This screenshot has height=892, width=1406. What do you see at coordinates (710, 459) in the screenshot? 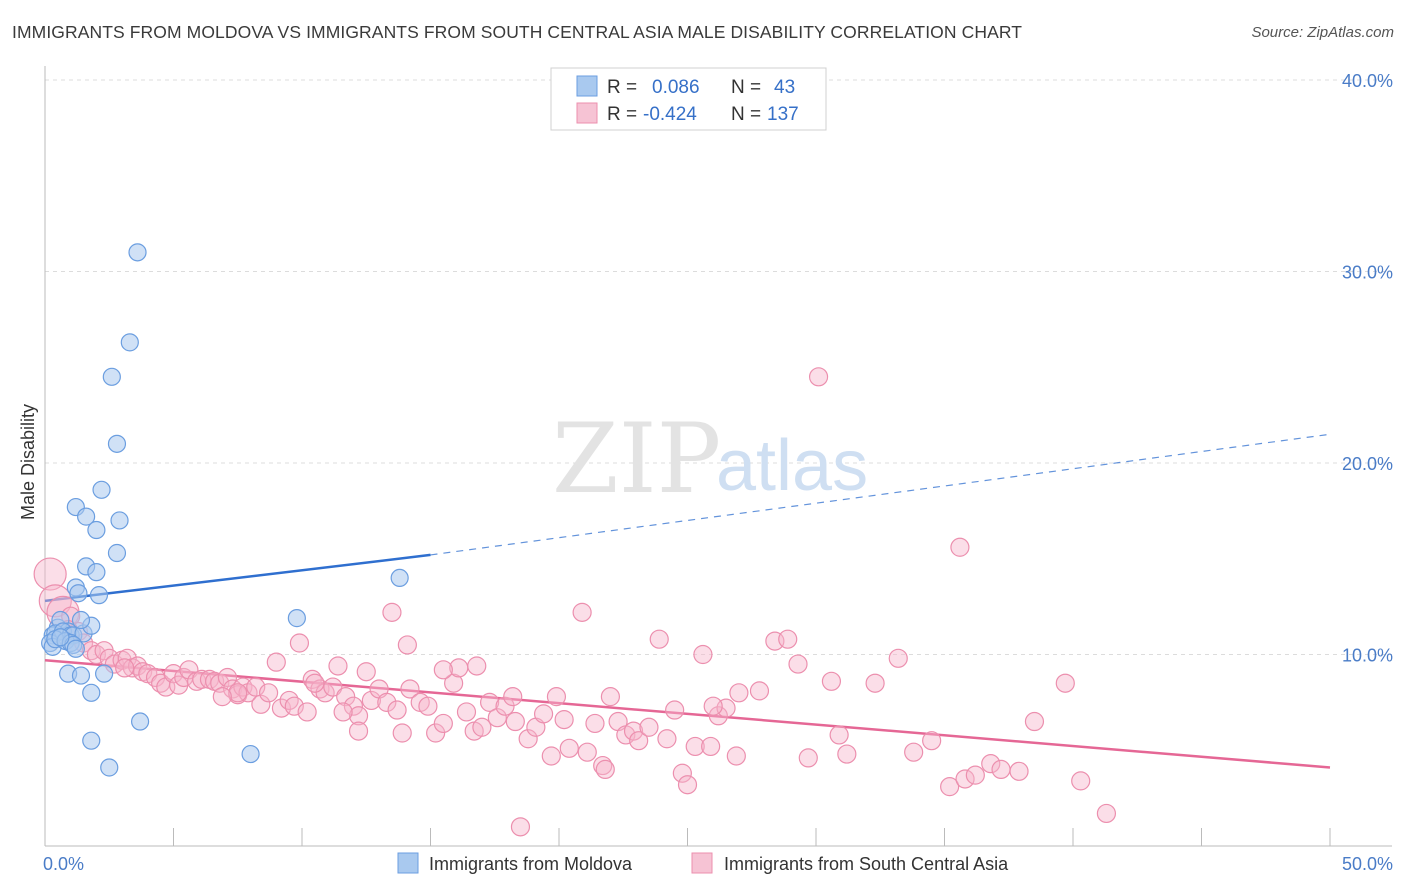
I see `watermark: ZIP atlas` at bounding box center [710, 459].